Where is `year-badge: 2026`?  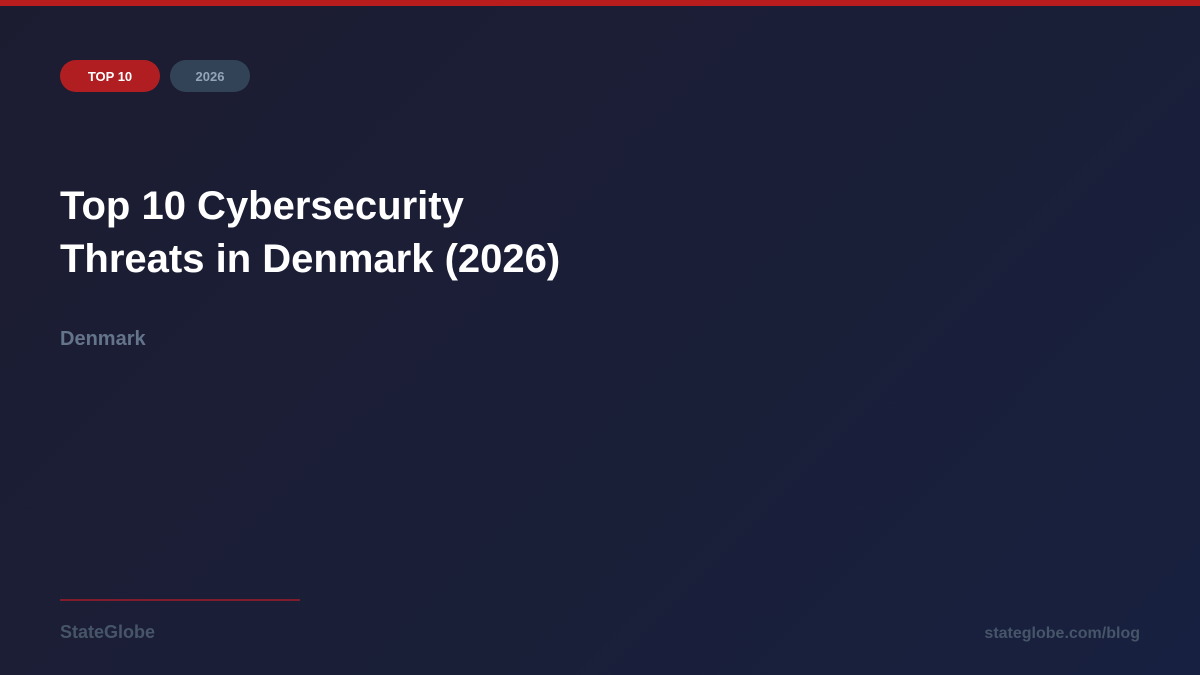 year-badge: 2026 is located at coordinates (210, 76).